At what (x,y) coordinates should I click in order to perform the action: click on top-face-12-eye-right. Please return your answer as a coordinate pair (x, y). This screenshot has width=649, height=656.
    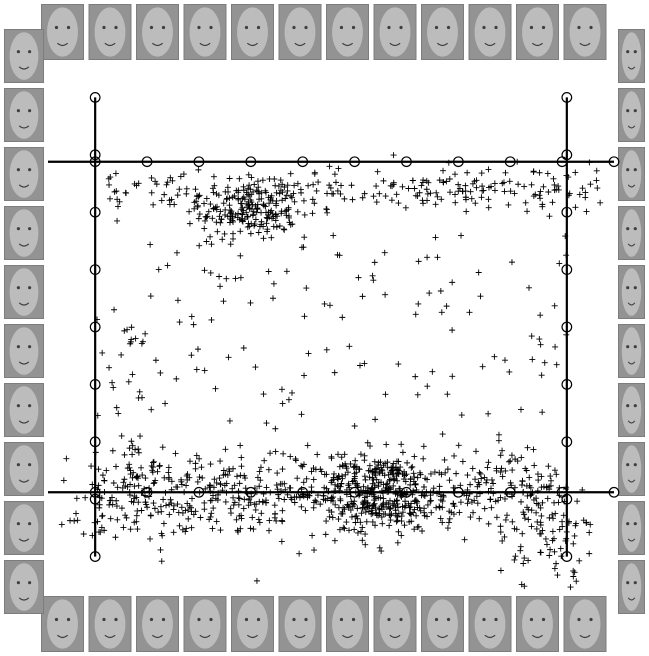
    Looking at the image, I should click on (591, 27).